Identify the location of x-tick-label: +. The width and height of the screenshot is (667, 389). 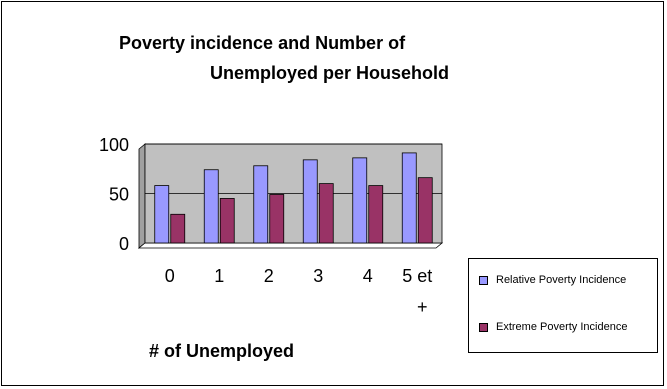
(422, 307).